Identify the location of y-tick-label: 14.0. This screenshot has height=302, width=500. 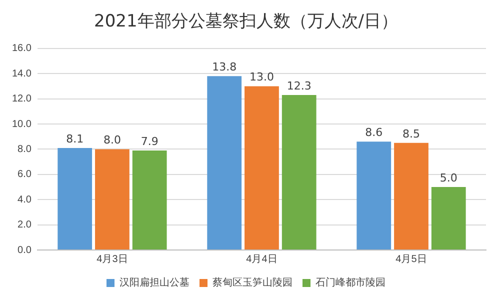
(22, 74).